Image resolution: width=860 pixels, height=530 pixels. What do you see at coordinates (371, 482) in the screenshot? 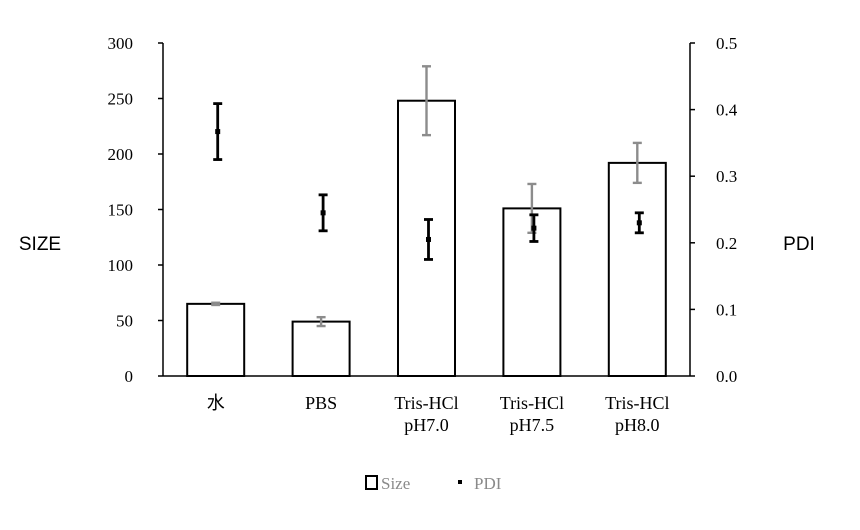
I see `legend-size-swatch` at bounding box center [371, 482].